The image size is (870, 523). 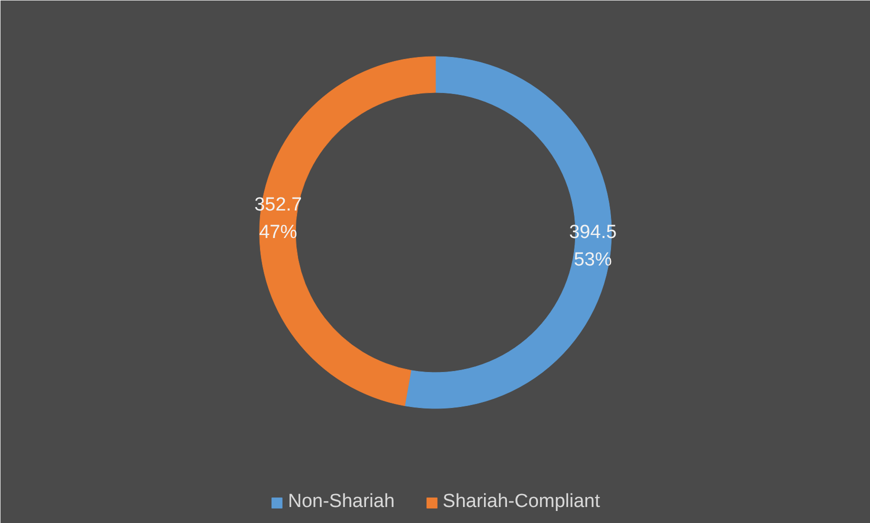 I want to click on legend-label: Shariah-Compliant, so click(x=521, y=502).